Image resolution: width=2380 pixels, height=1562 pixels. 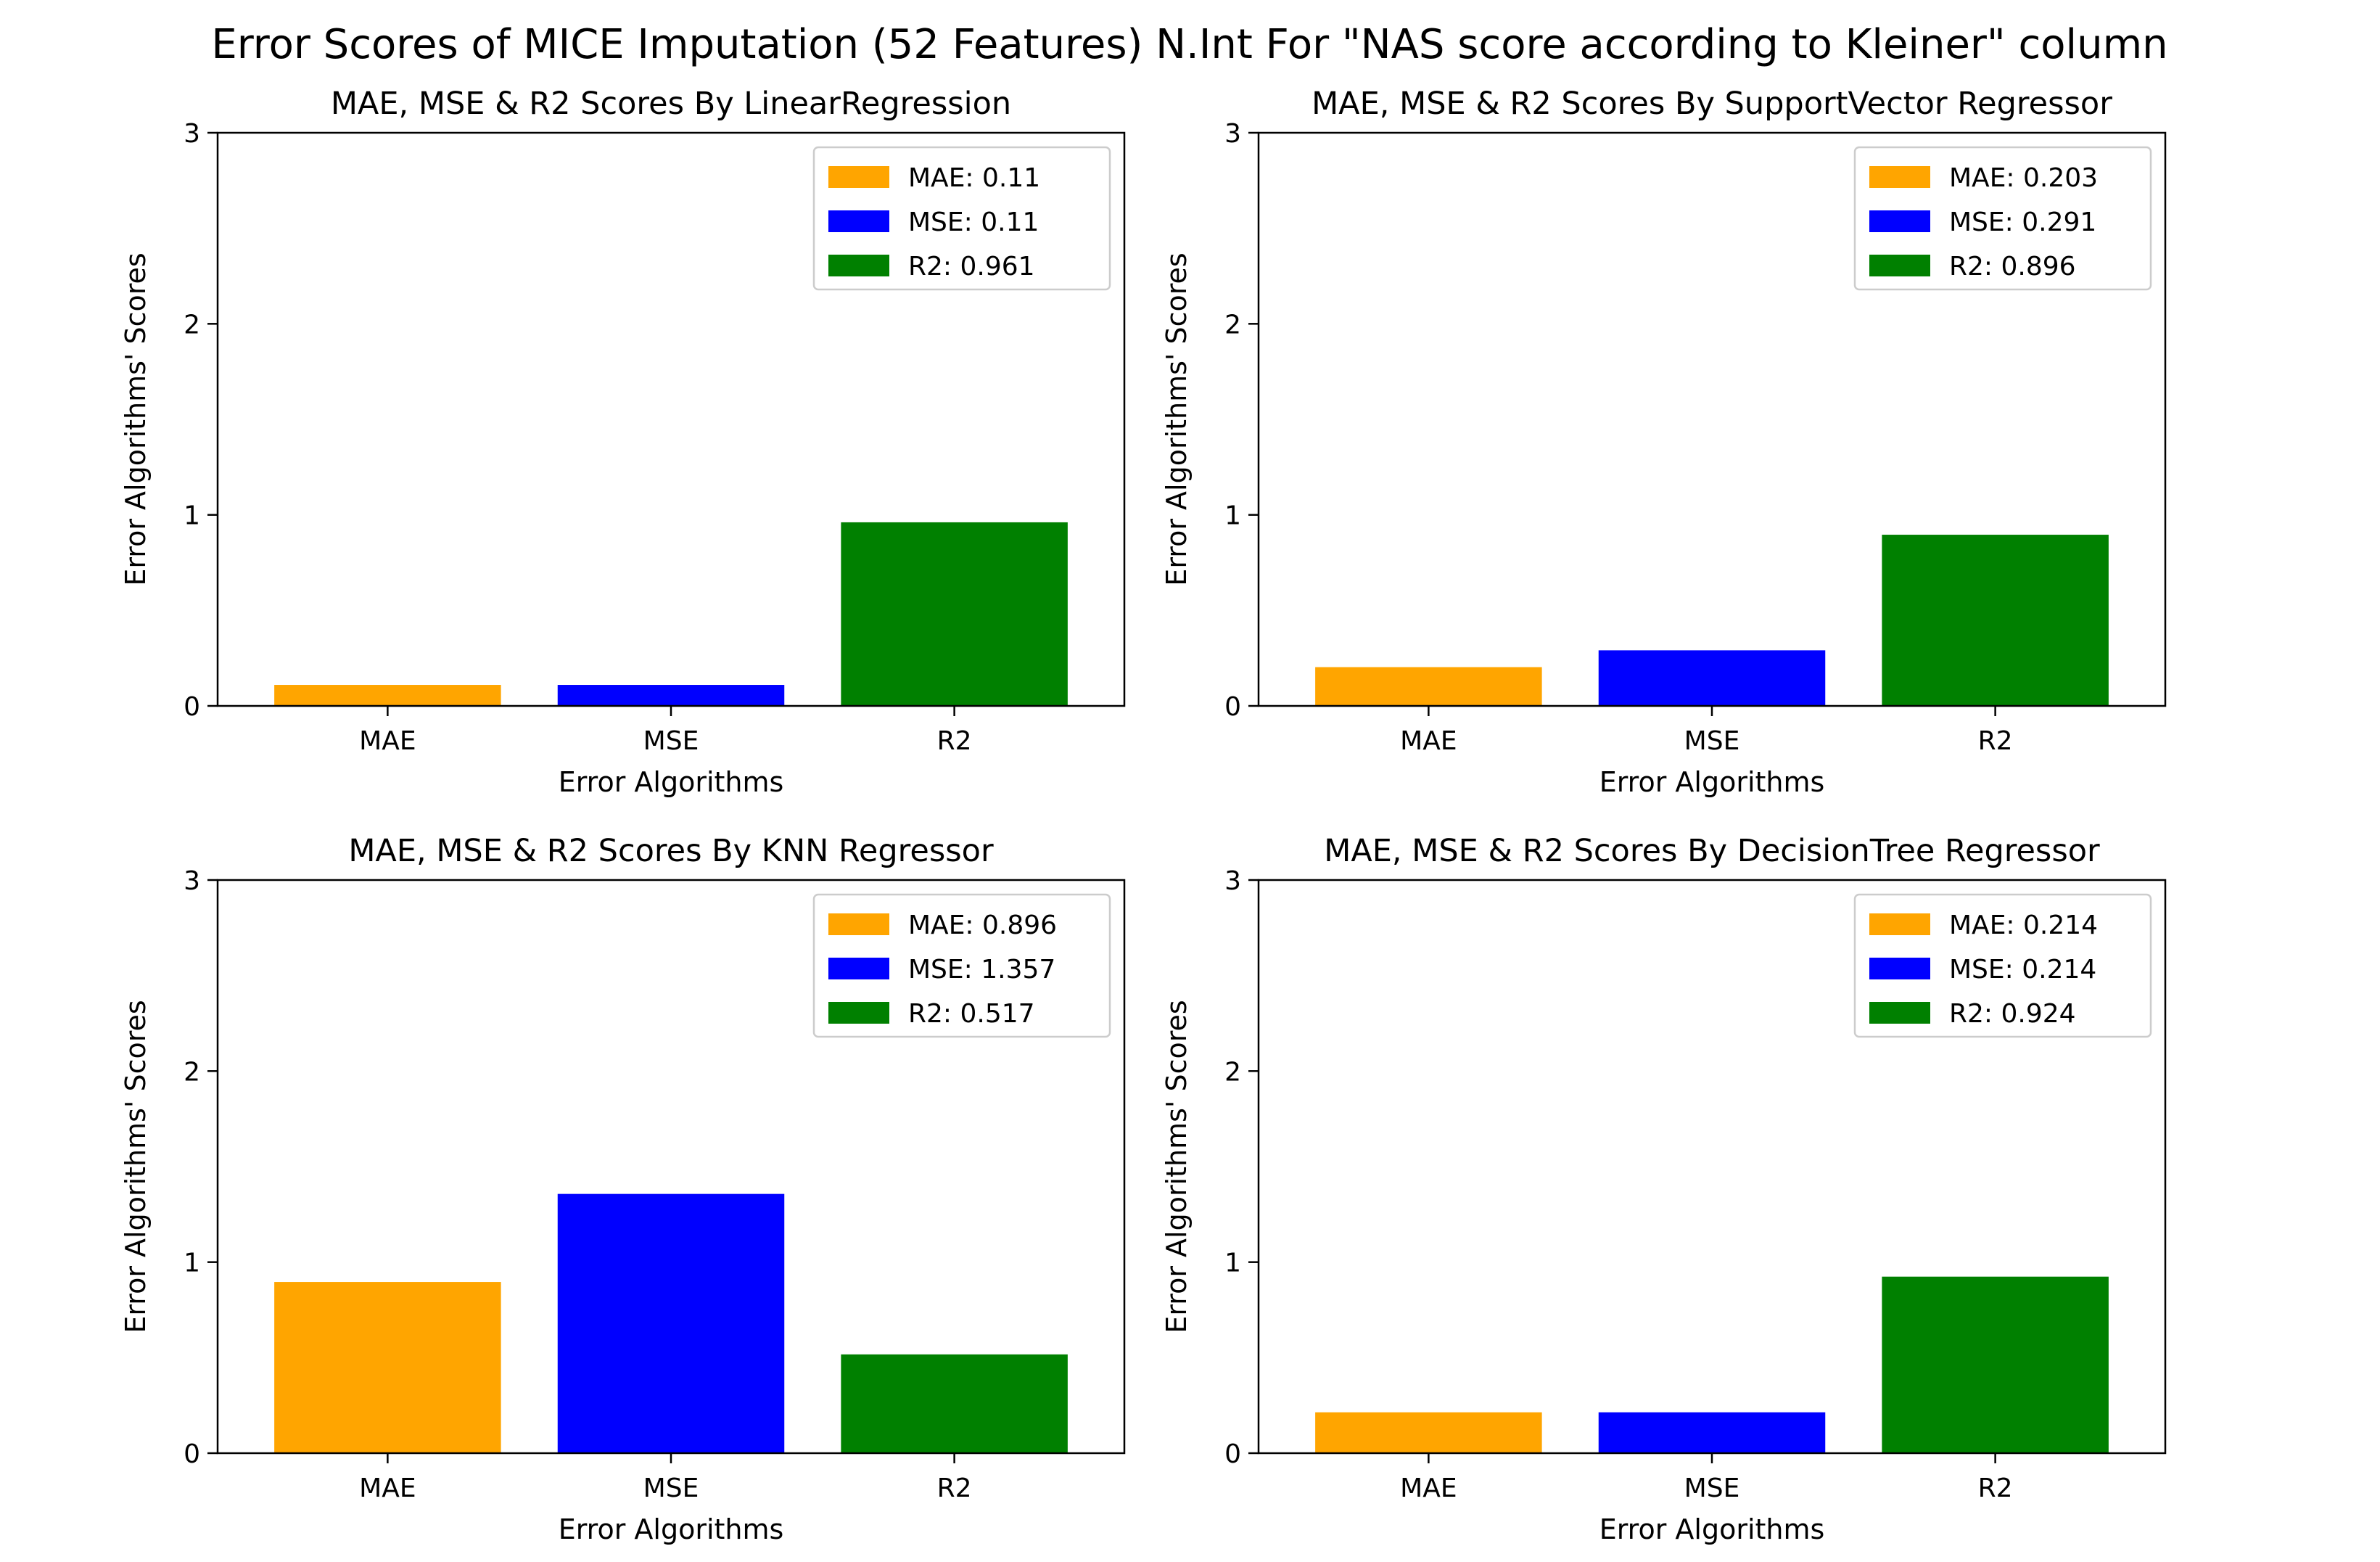 What do you see at coordinates (2023, 925) in the screenshot?
I see `legend-label: MAE: 0.214` at bounding box center [2023, 925].